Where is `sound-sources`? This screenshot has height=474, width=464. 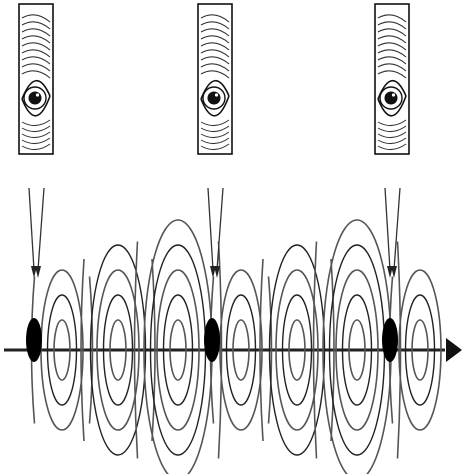
sound-sources is located at coordinates (212, 340).